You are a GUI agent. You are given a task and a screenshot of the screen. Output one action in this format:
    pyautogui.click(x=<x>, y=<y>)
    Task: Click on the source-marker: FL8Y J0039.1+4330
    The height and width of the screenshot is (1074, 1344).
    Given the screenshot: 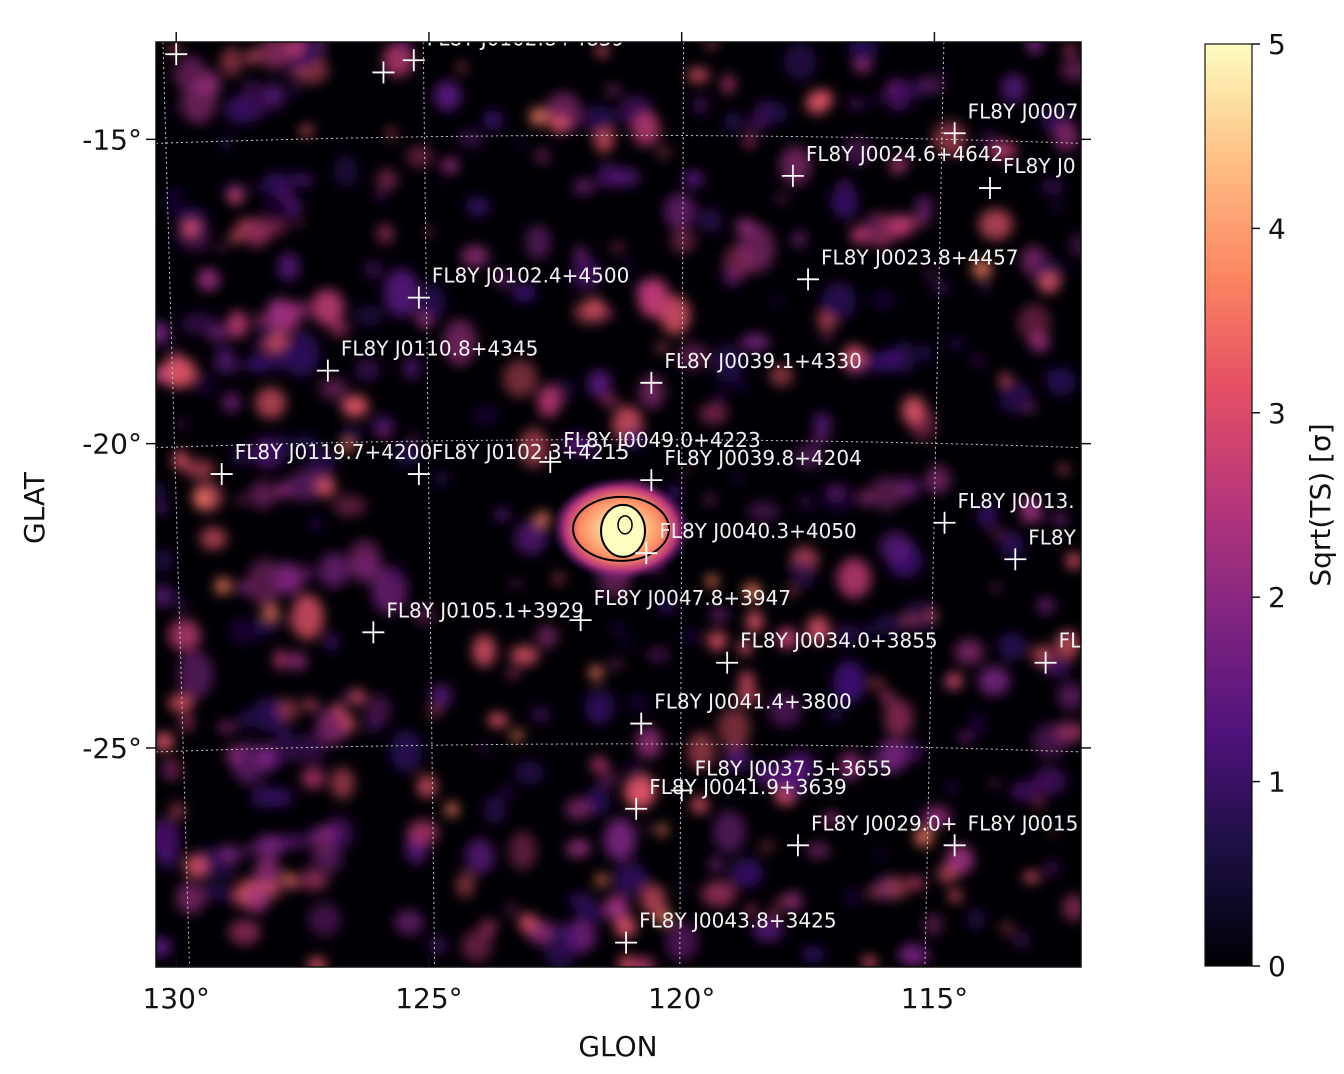 What is the action you would take?
    pyautogui.click(x=751, y=371)
    